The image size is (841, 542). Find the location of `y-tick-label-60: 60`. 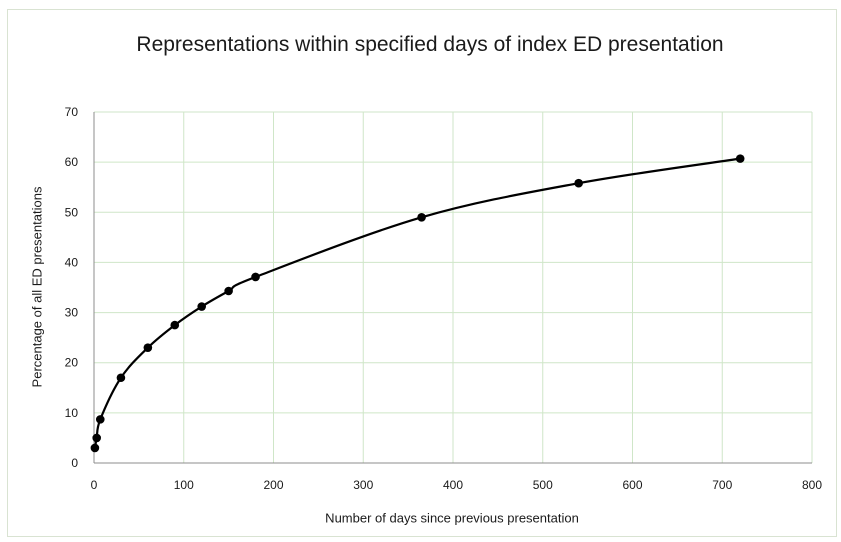

y-tick-label-60: 60 is located at coordinates (72, 162).